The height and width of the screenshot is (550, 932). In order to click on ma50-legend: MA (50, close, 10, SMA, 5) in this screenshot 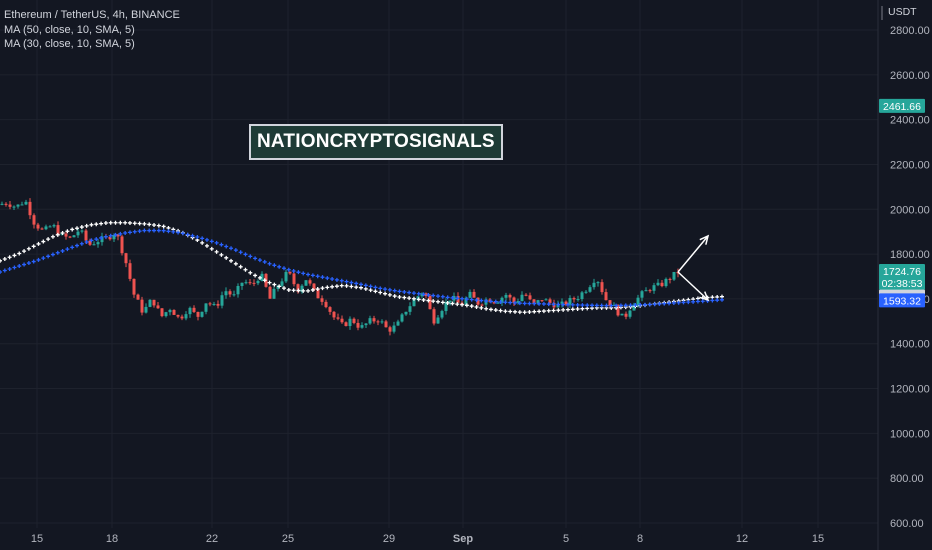, I will do `click(69, 29)`.